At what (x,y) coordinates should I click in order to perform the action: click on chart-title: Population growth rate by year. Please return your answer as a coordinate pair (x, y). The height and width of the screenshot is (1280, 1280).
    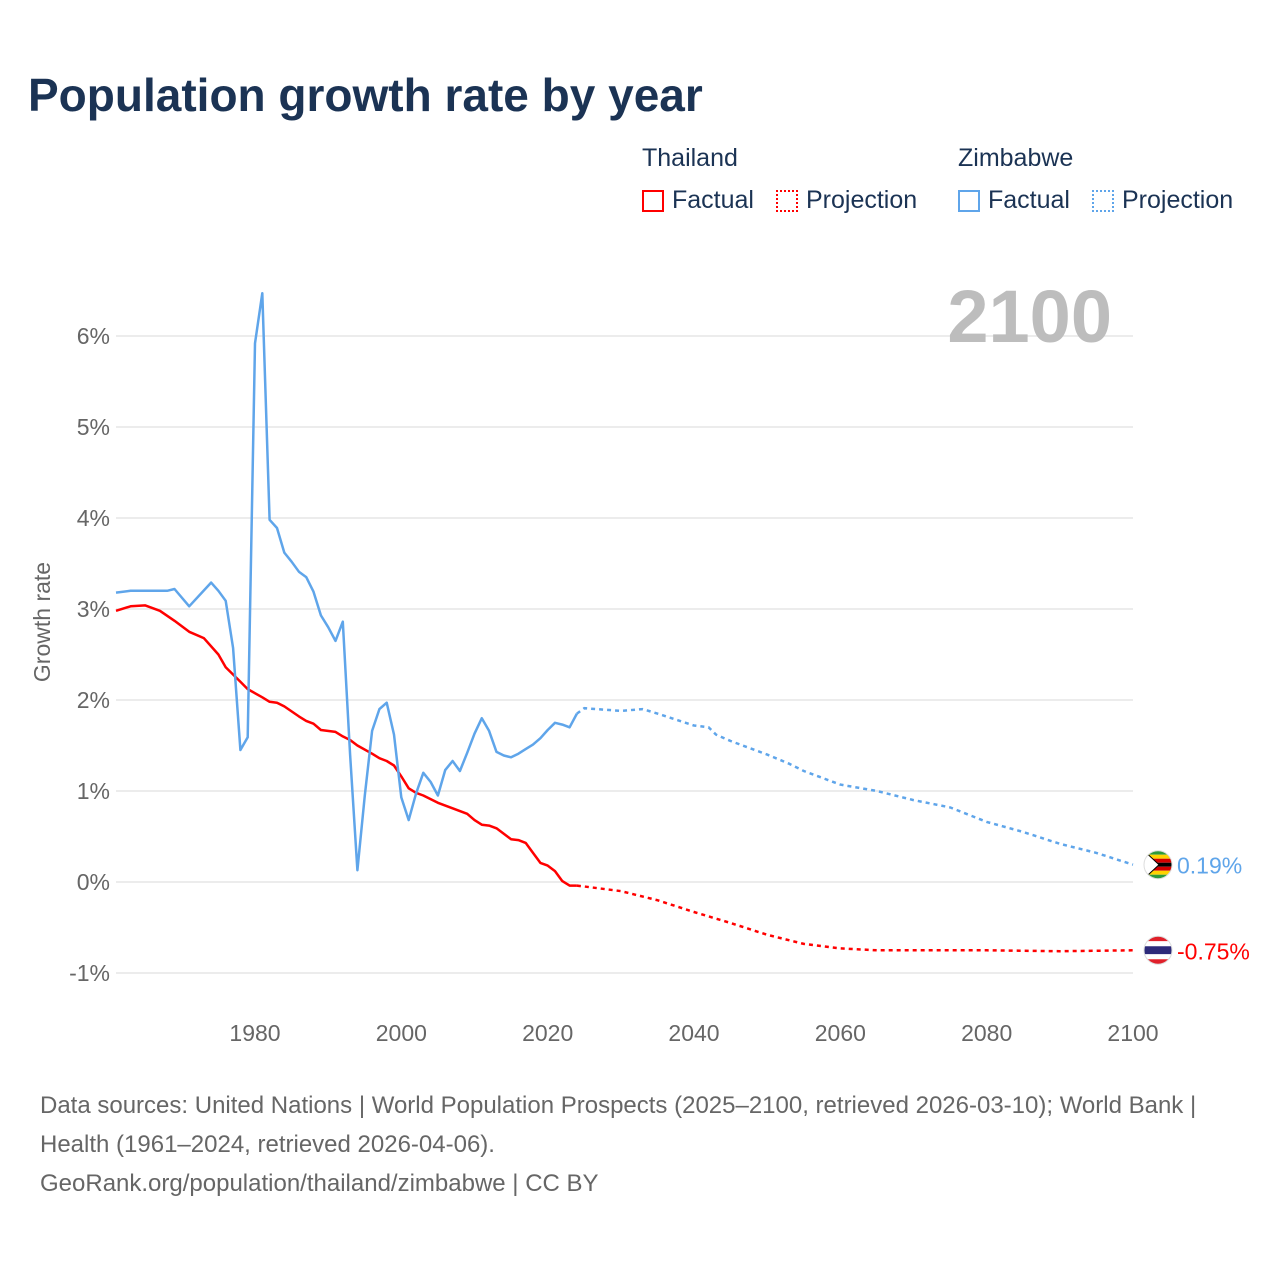
    Looking at the image, I should click on (365, 95).